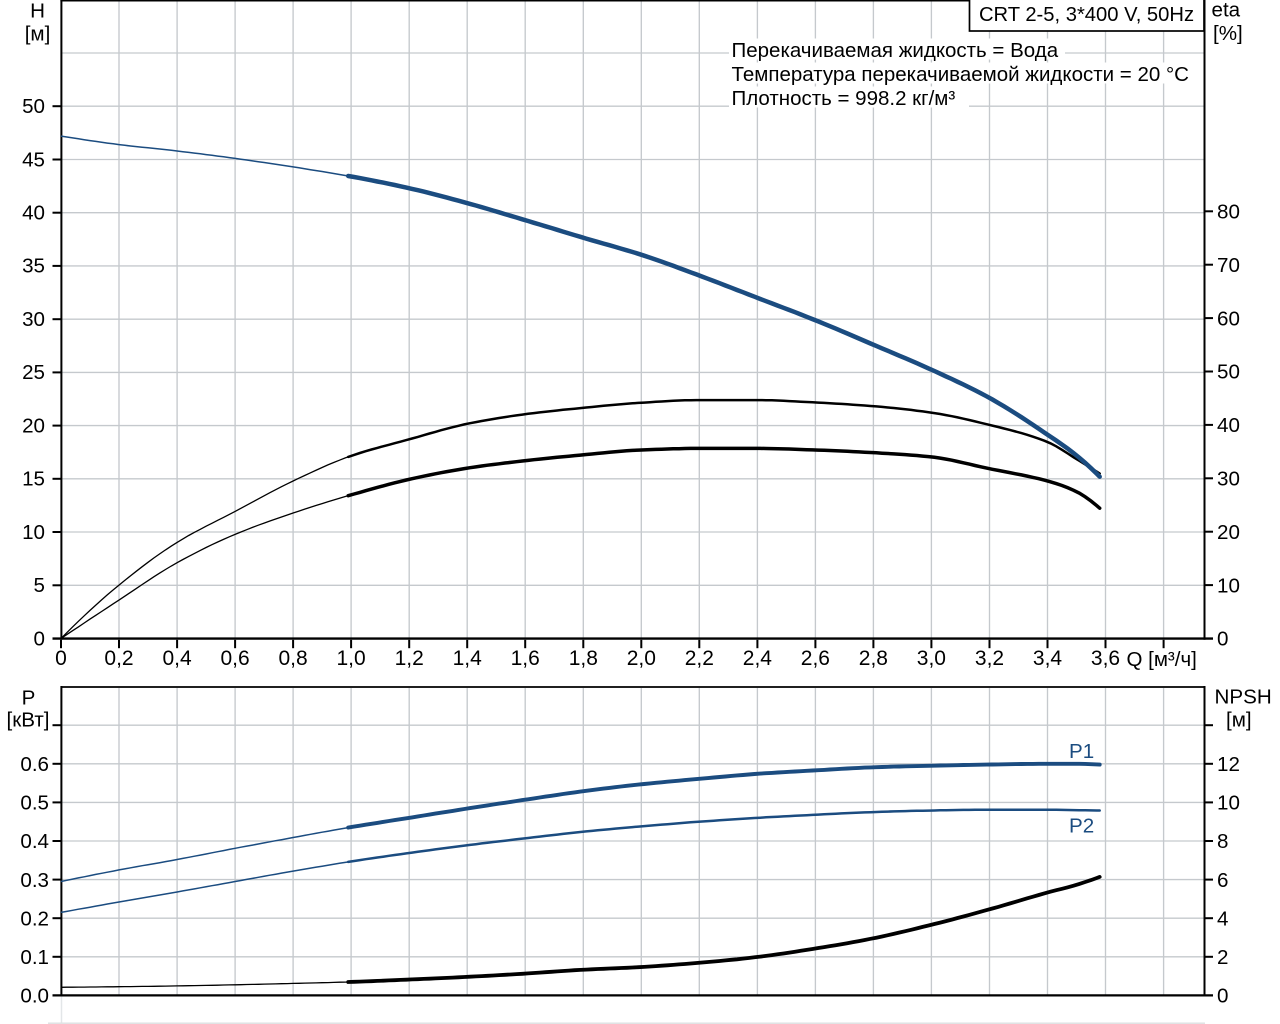  I want to click on svg-text: 2,0, so click(641, 658).